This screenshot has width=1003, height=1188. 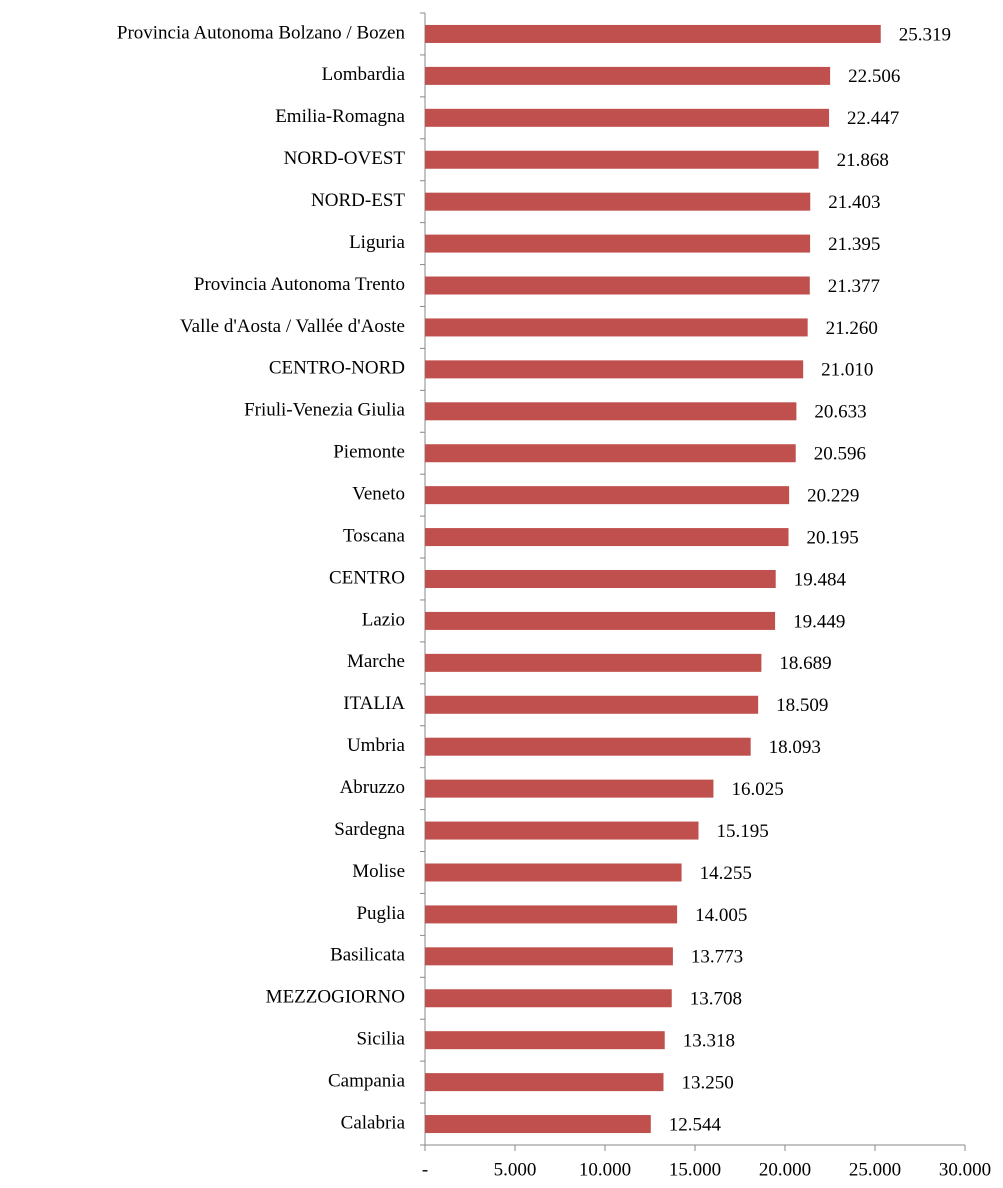 What do you see at coordinates (802, 705) in the screenshot?
I see `value-label: 18.509` at bounding box center [802, 705].